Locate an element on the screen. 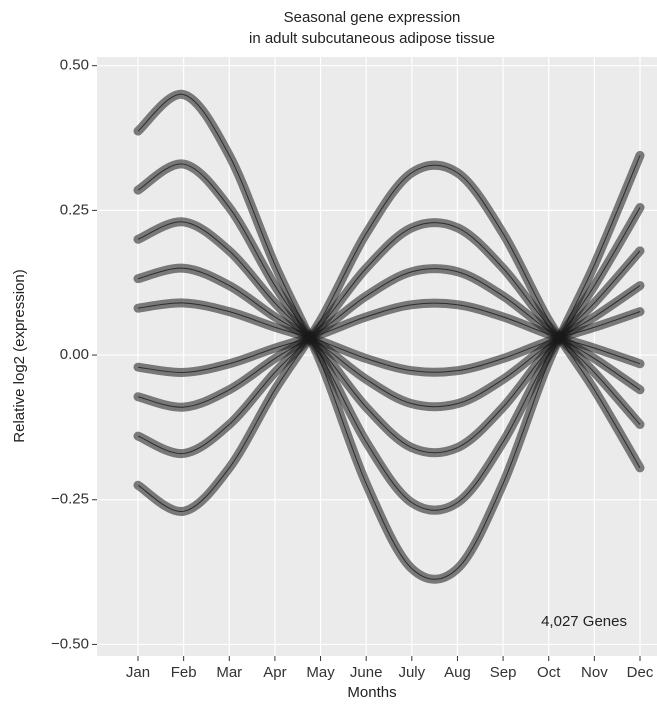  x-tick-label: July is located at coordinates (411, 672).